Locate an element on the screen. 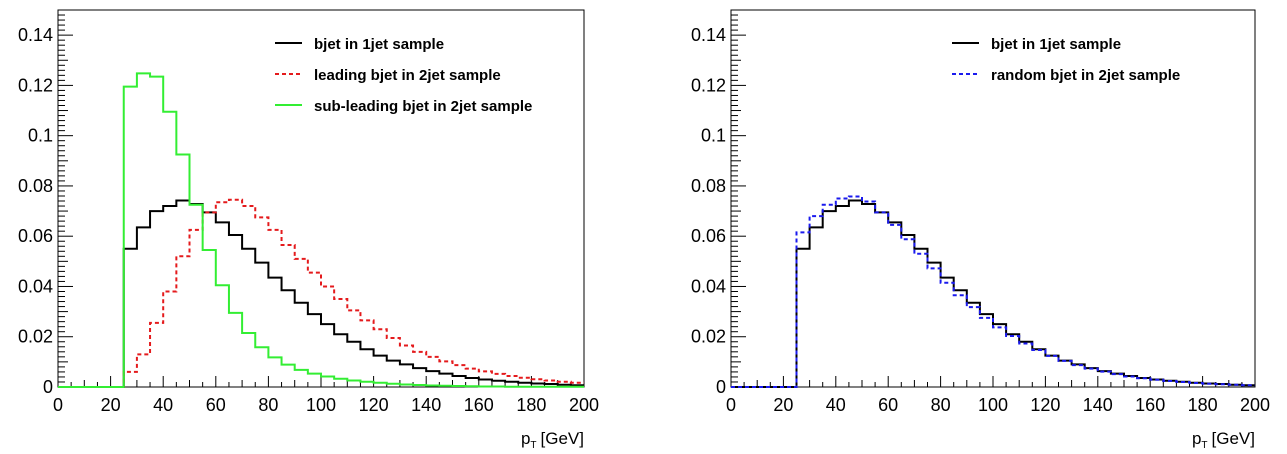 This screenshot has height=454, width=1287. left-x-tick-label: 200 is located at coordinates (584, 405).